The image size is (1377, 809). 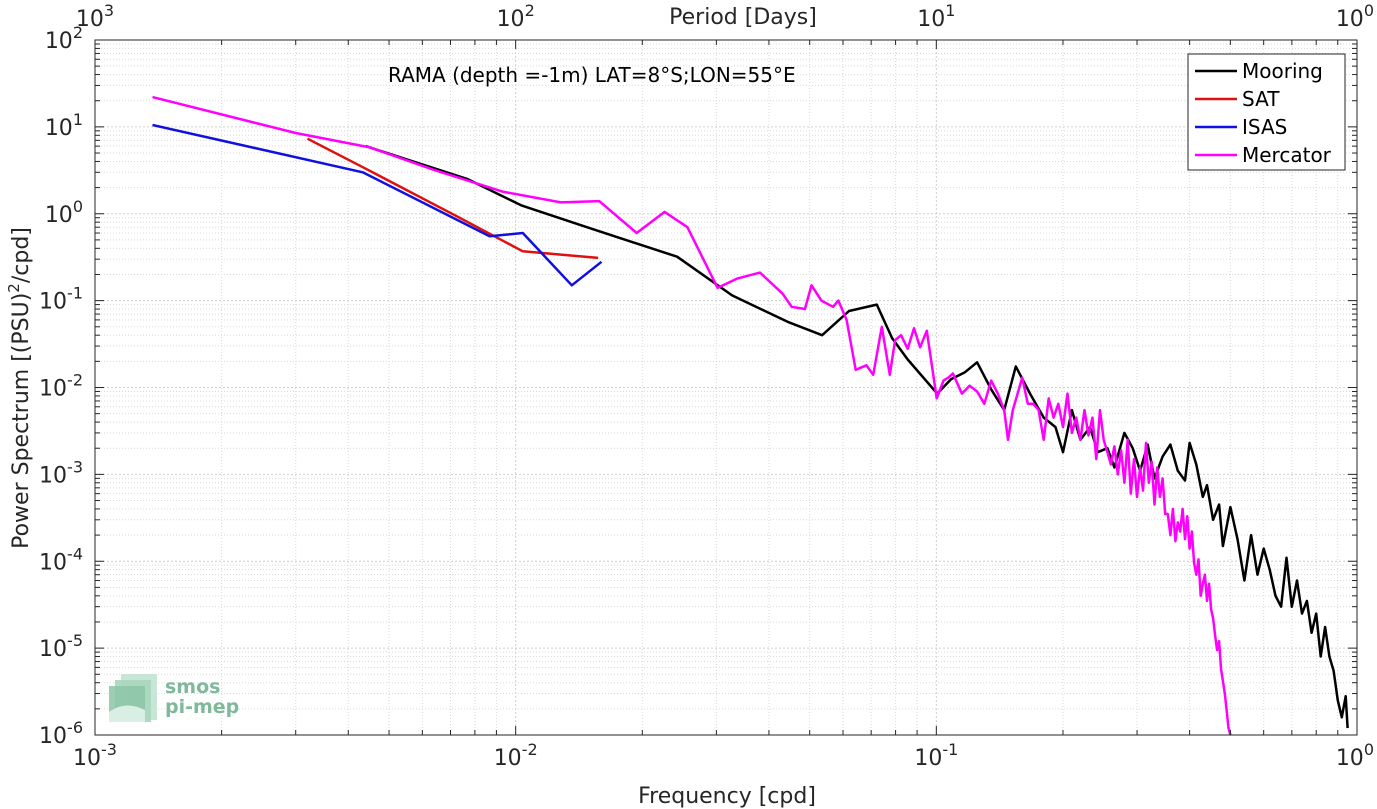 I want to click on y-tick-label-exp: 0, so click(x=78, y=206).